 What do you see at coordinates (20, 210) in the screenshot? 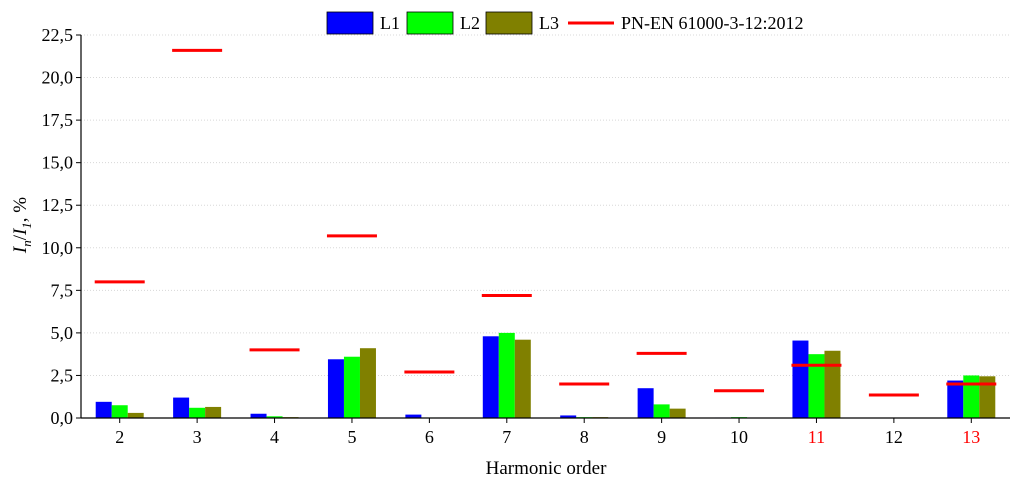
I see `y-axis-title-suffix: , %` at bounding box center [20, 210].